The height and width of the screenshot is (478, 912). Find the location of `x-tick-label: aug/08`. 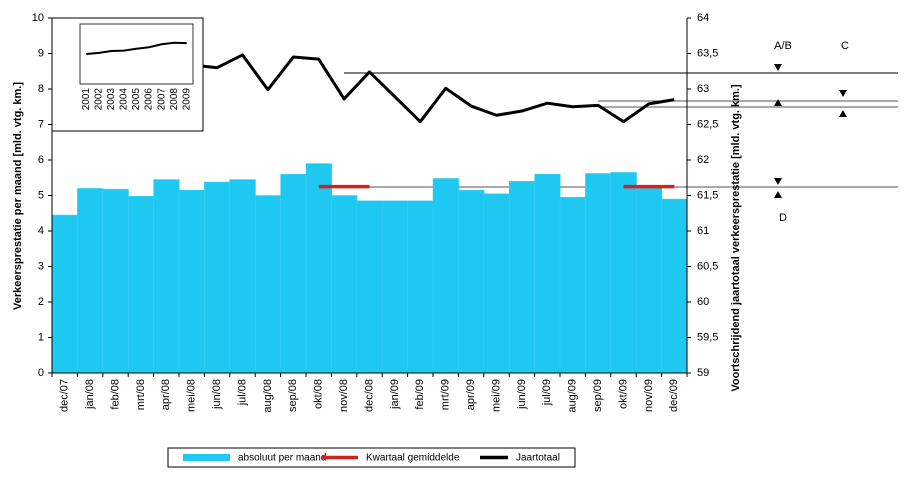

x-tick-label: aug/08 is located at coordinates (268, 396).